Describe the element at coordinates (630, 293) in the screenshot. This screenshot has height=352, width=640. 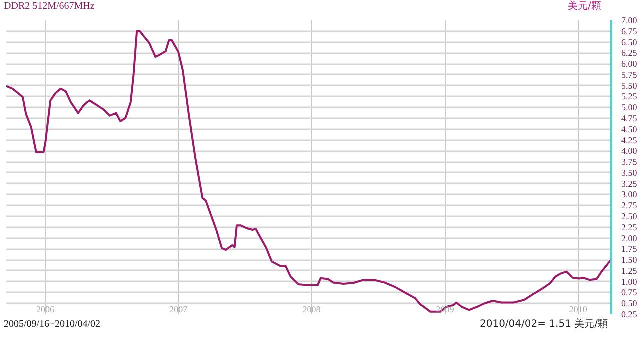
I see `y-tick-label: 0.75` at that location.